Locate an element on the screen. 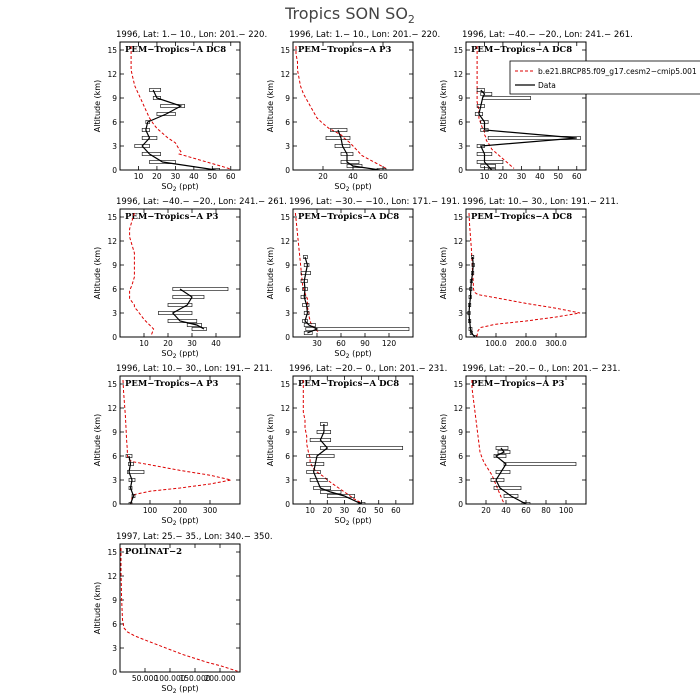 The width and height of the screenshot is (700, 700). x-tick-label: 200.0 is located at coordinates (526, 343).